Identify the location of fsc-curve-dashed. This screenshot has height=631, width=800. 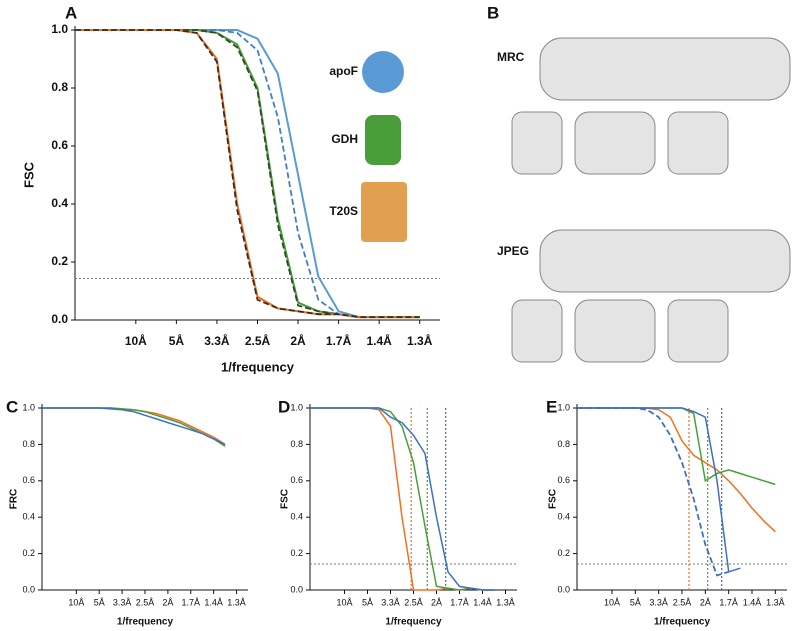
(653, 492).